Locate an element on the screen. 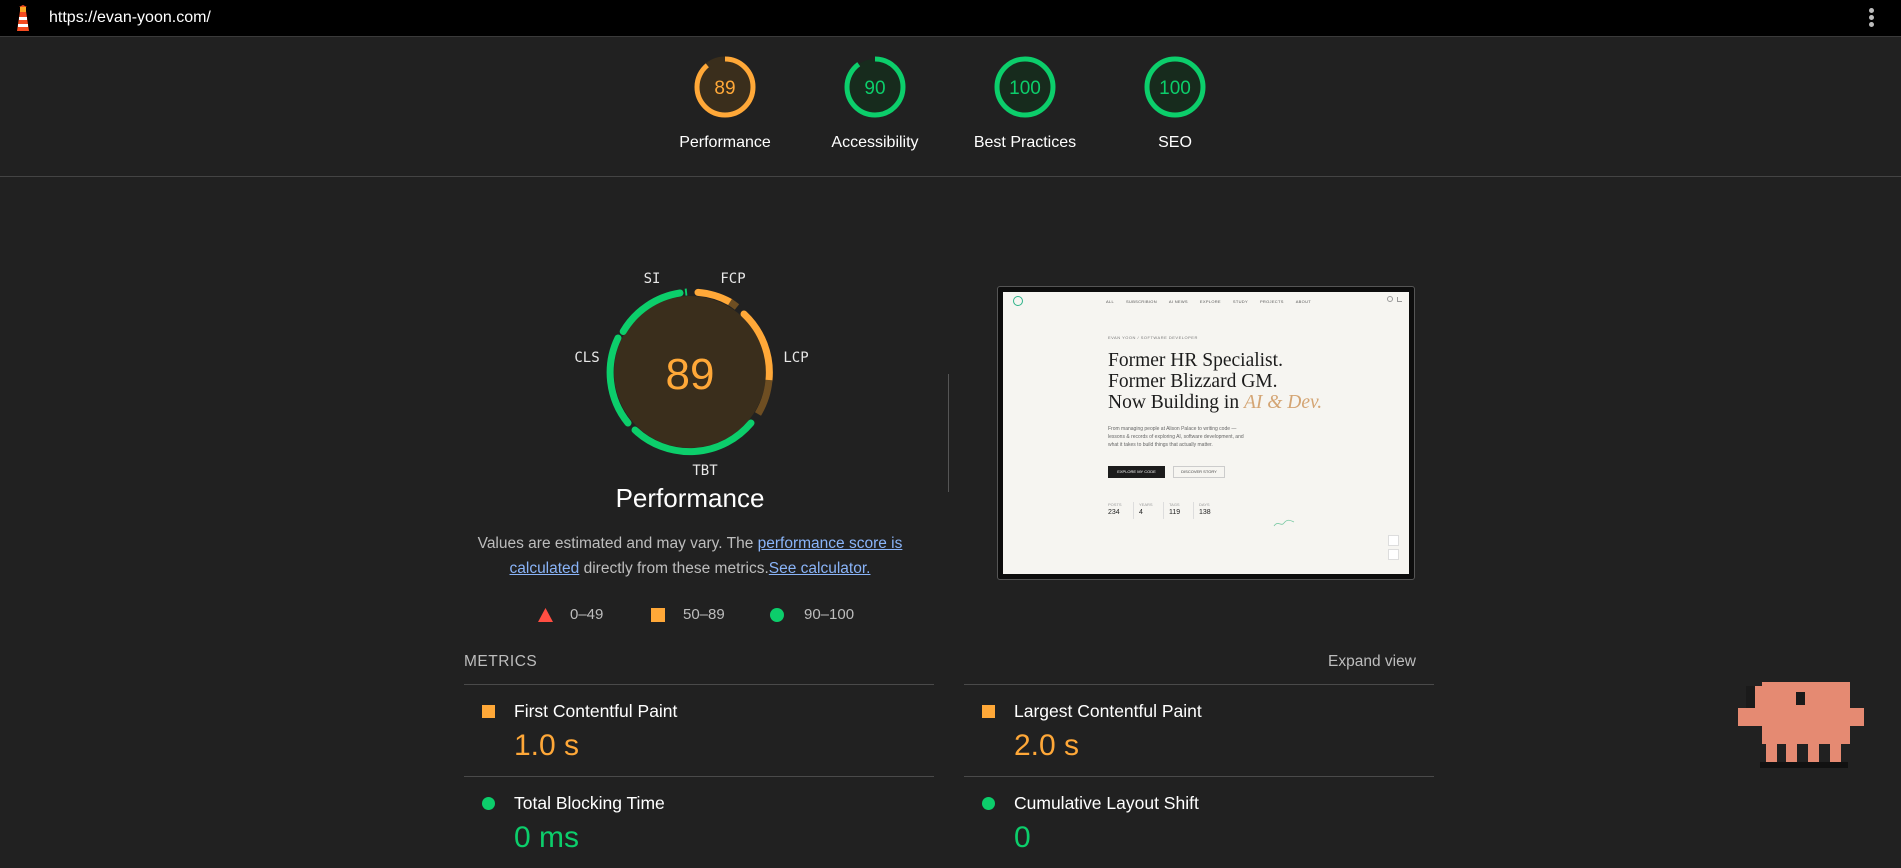 The image size is (1901, 868). triangle-icon is located at coordinates (545, 615).